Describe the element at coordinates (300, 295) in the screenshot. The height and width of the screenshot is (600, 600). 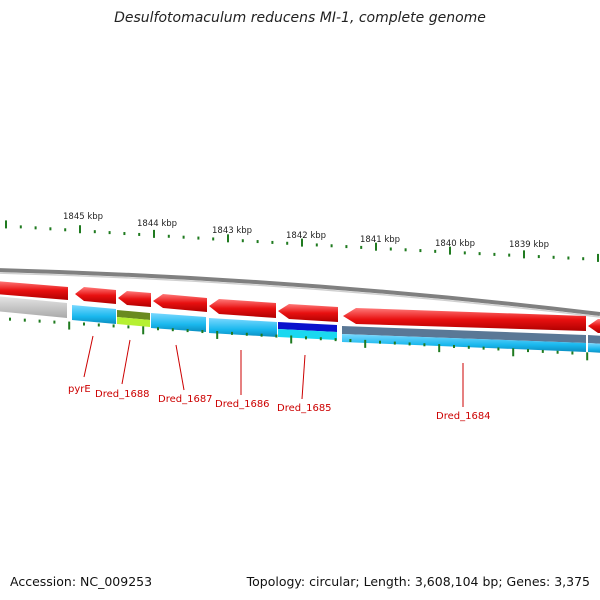
I see `backbone-outer-arc-highlight` at that location.